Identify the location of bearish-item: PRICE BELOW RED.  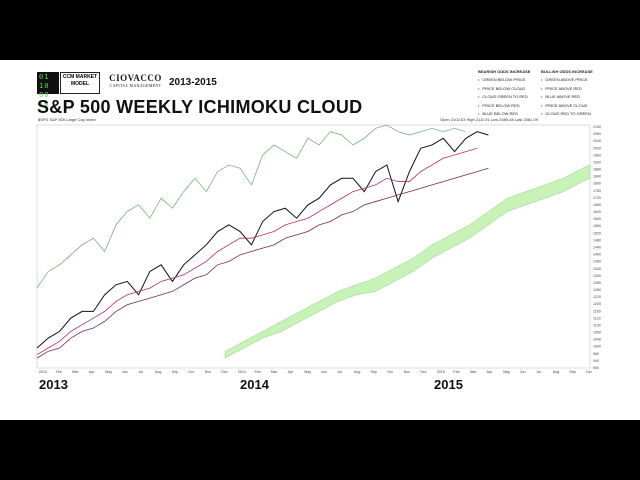
(504, 105).